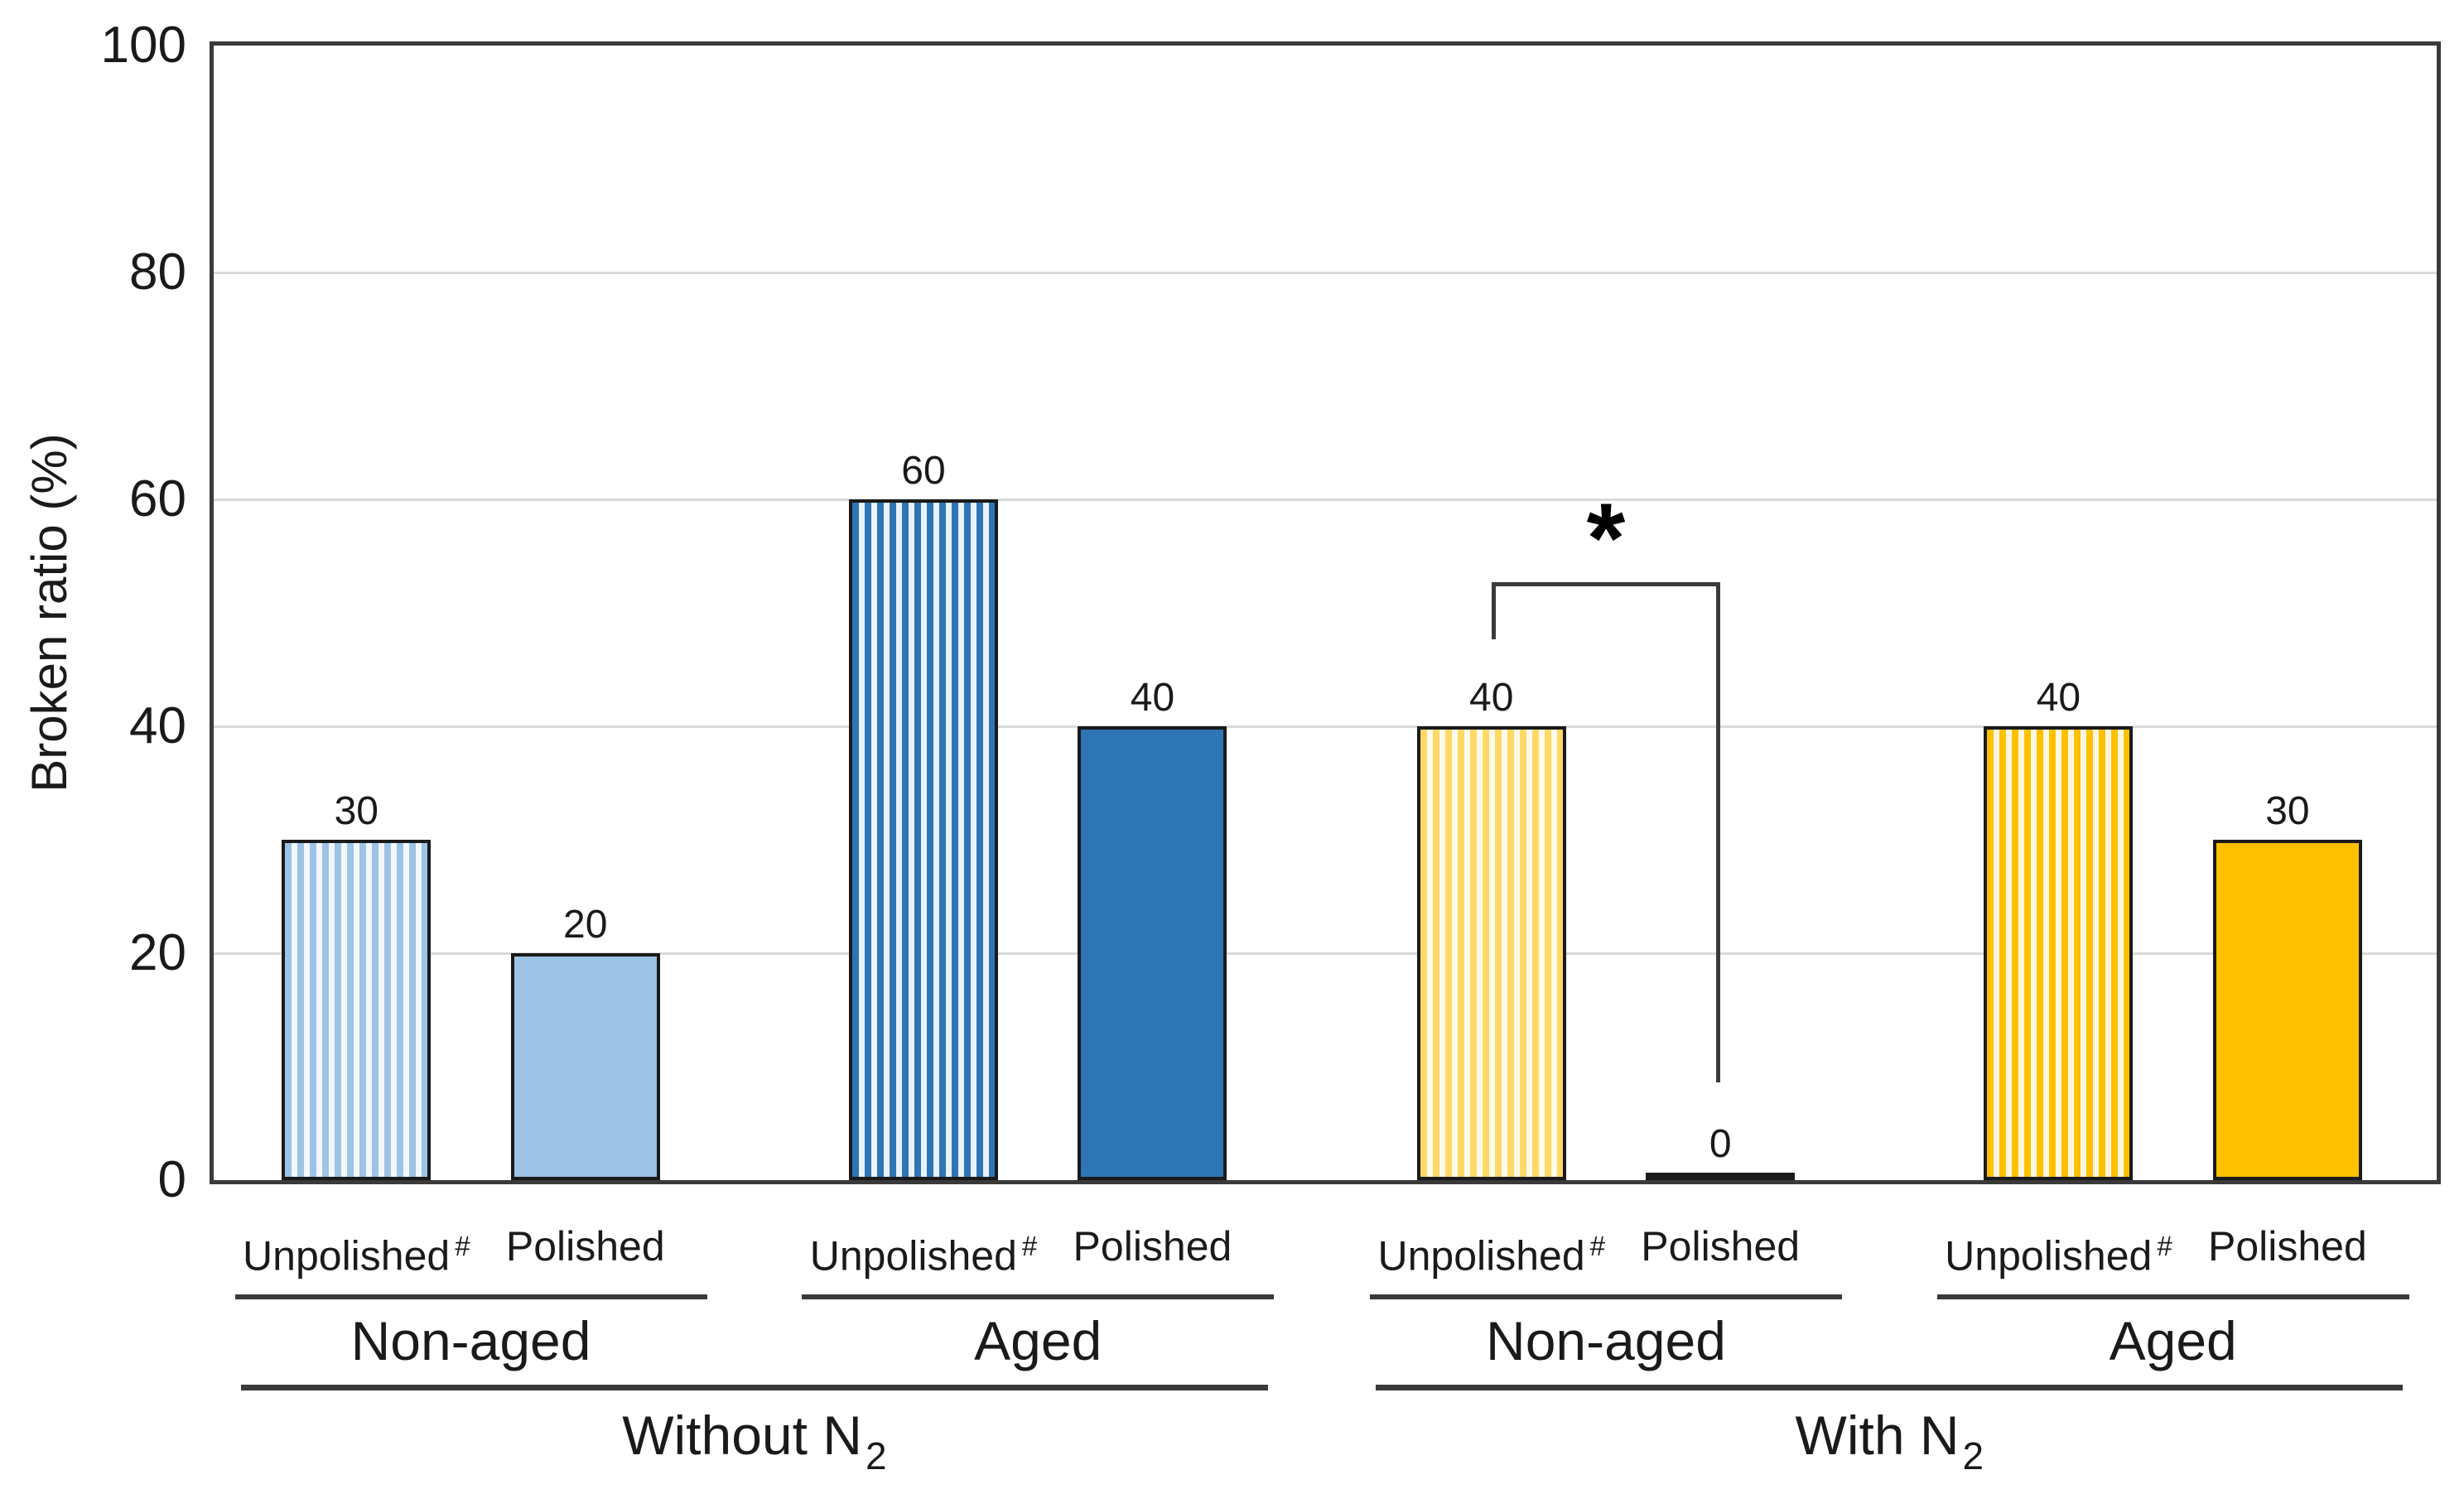 Image resolution: width=2464 pixels, height=1494 pixels. What do you see at coordinates (1606, 538) in the screenshot?
I see `significance-asterisk: *` at bounding box center [1606, 538].